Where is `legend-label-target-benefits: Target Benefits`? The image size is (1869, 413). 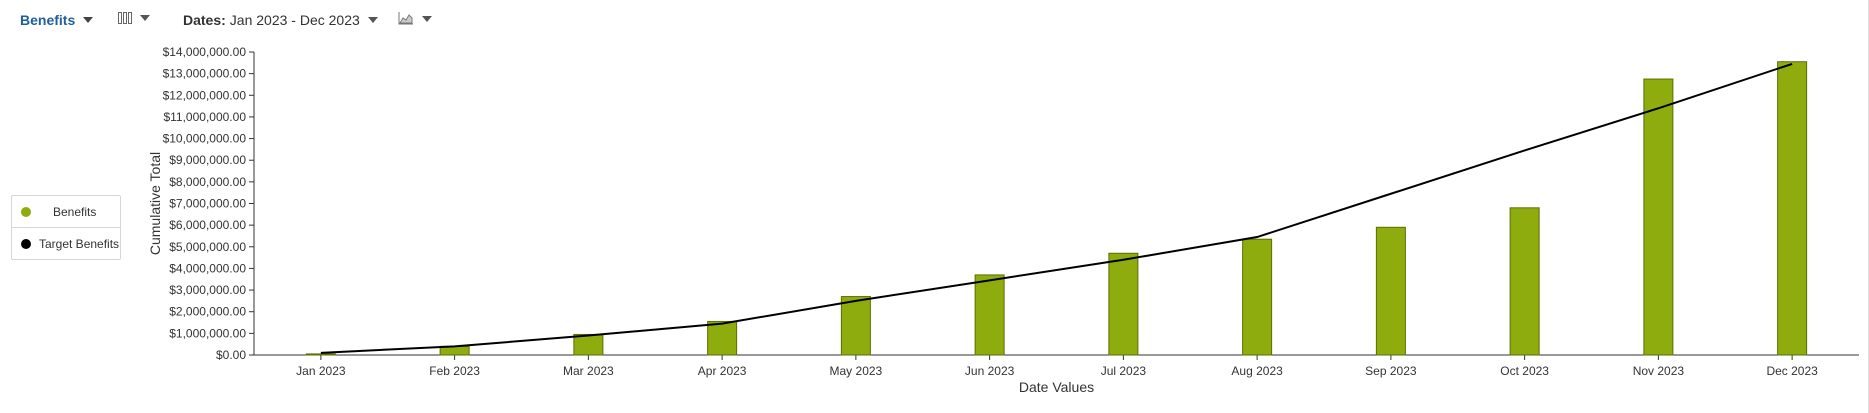
legend-label-target-benefits: Target Benefits is located at coordinates (79, 243).